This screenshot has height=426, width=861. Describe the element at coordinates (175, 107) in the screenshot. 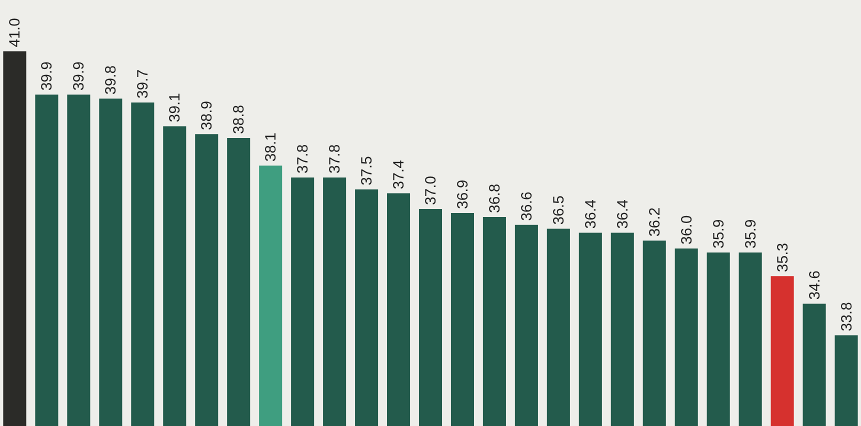

I see `data-label: 39.1` at that location.